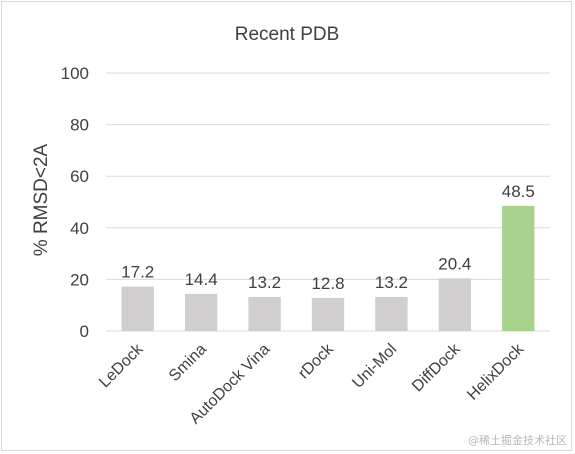  I want to click on data-label: 14.4, so click(201, 279).